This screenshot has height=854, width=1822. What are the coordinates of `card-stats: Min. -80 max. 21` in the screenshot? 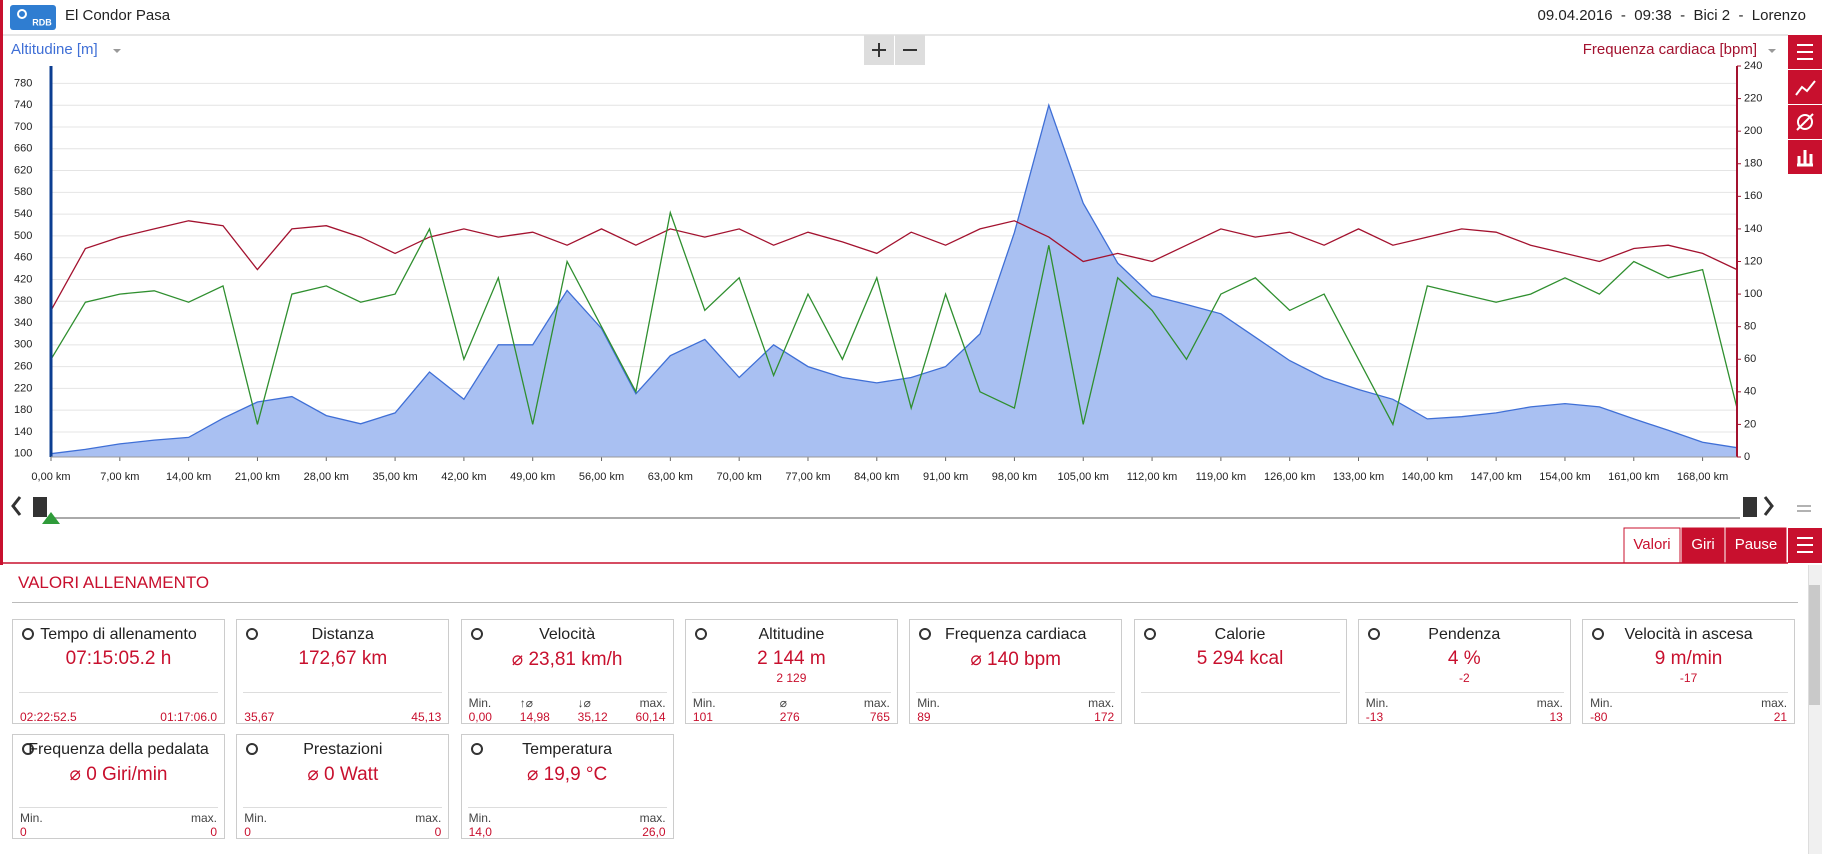 It's located at (1688, 710).